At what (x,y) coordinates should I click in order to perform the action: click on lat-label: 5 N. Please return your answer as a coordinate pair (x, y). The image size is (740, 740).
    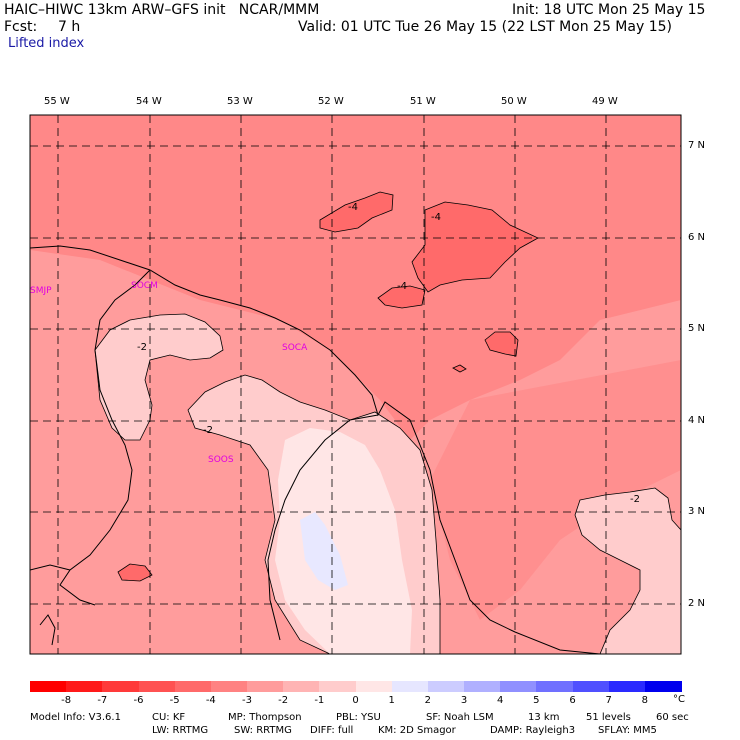
    Looking at the image, I should click on (697, 328).